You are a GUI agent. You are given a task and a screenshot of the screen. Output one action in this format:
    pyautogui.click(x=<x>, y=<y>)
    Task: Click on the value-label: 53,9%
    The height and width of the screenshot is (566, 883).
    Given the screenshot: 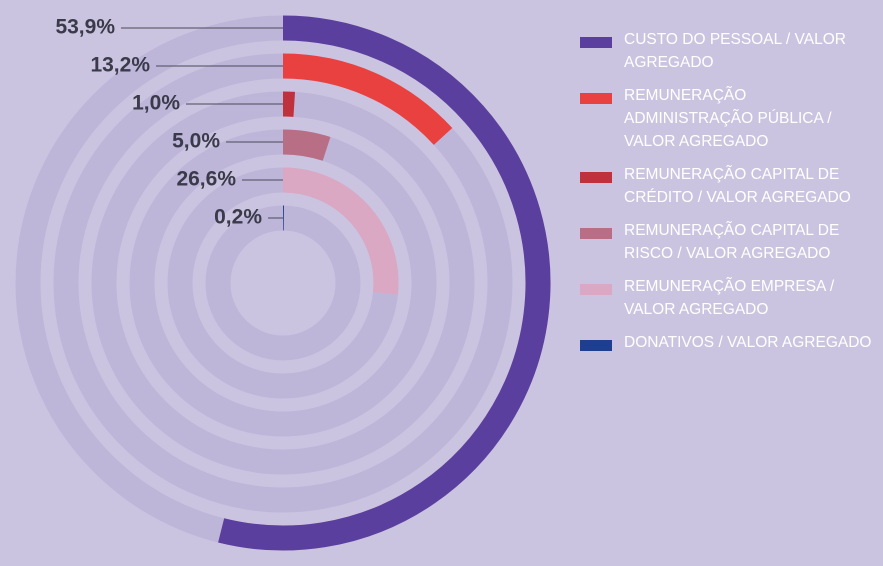 What is the action you would take?
    pyautogui.click(x=85, y=27)
    